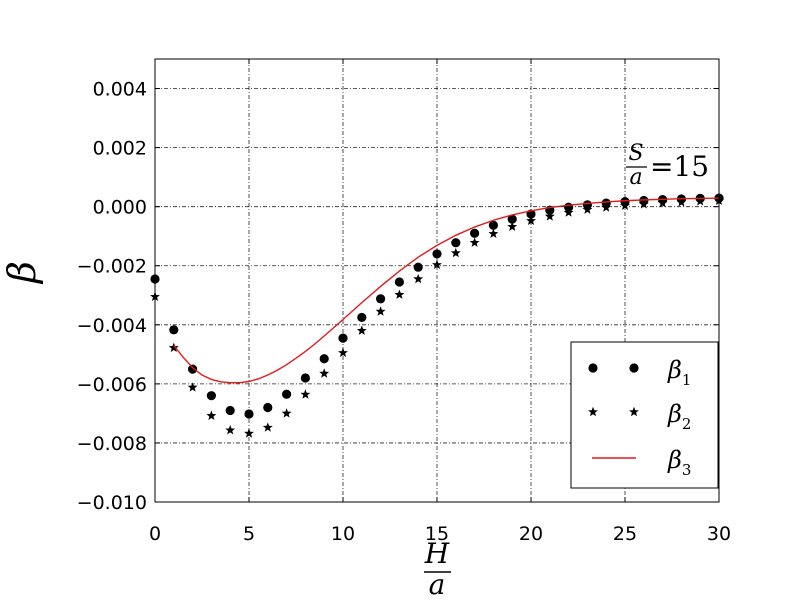  Describe the element at coordinates (22, 273) in the screenshot. I see `y-axis-label: β` at that location.